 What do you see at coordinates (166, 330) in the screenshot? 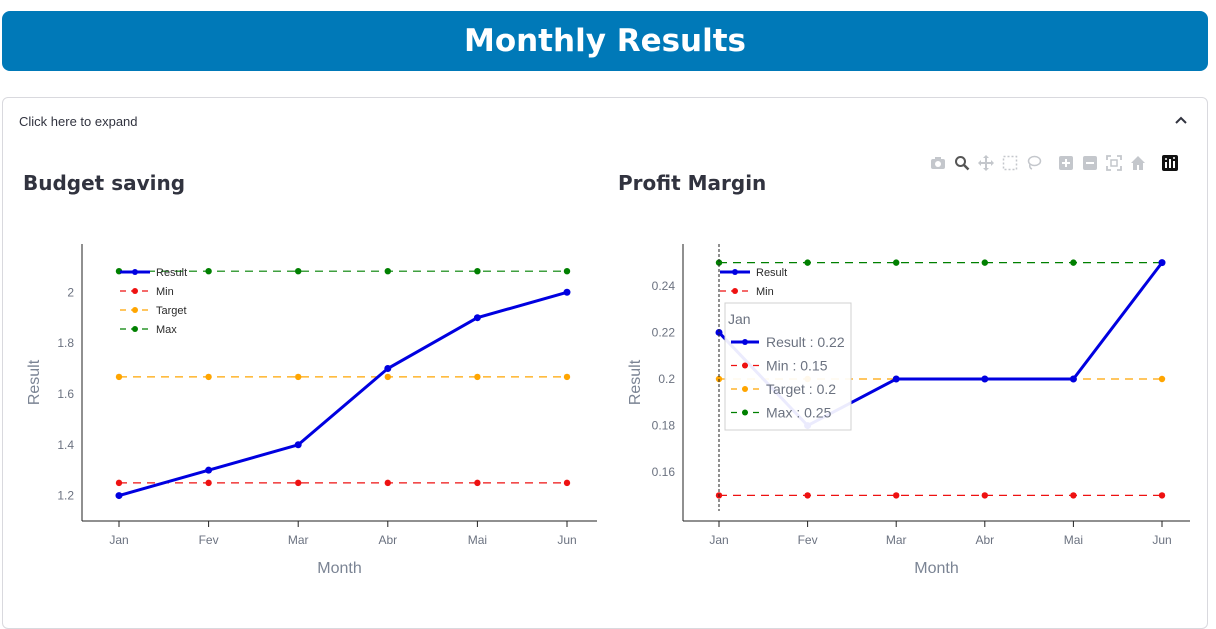
I see `legend-item-max: Max` at bounding box center [166, 330].